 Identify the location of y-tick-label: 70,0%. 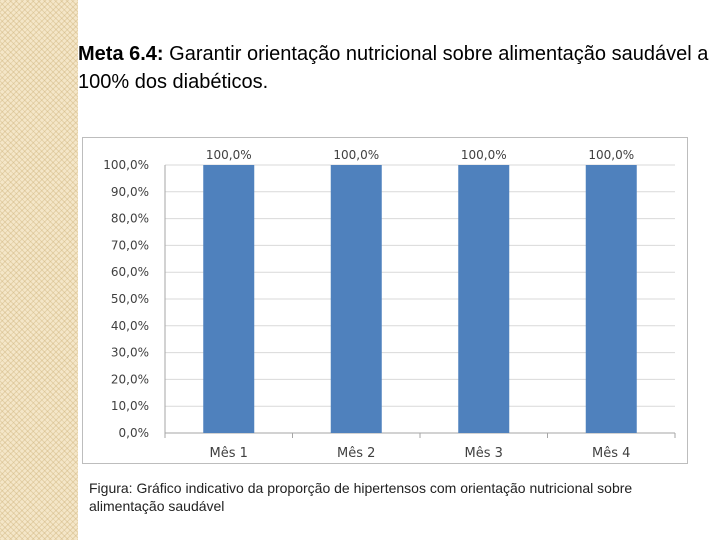
(130, 245).